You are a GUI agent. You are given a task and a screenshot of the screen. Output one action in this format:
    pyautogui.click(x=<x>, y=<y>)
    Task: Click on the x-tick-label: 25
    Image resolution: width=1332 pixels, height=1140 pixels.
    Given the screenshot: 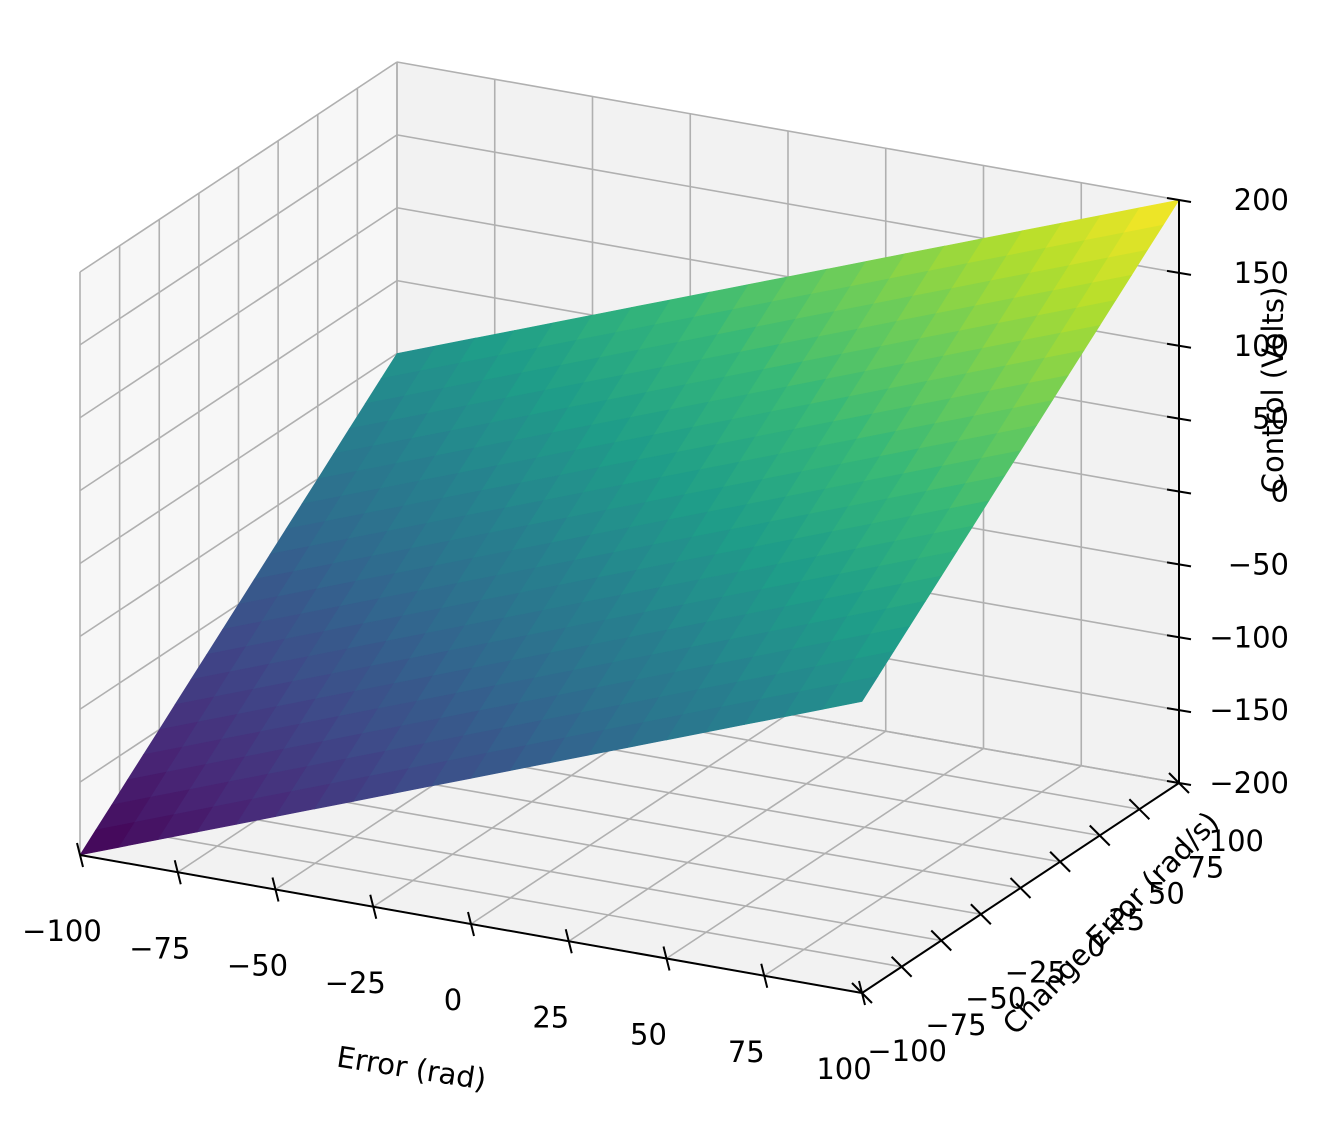 What is the action you would take?
    pyautogui.click(x=550, y=1017)
    